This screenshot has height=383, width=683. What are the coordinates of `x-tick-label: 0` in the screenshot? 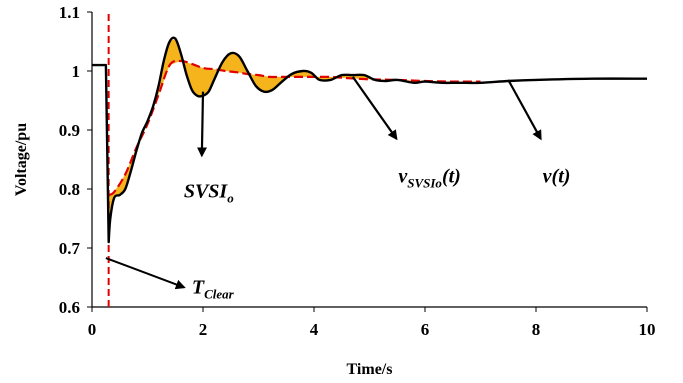 It's located at (92, 329).